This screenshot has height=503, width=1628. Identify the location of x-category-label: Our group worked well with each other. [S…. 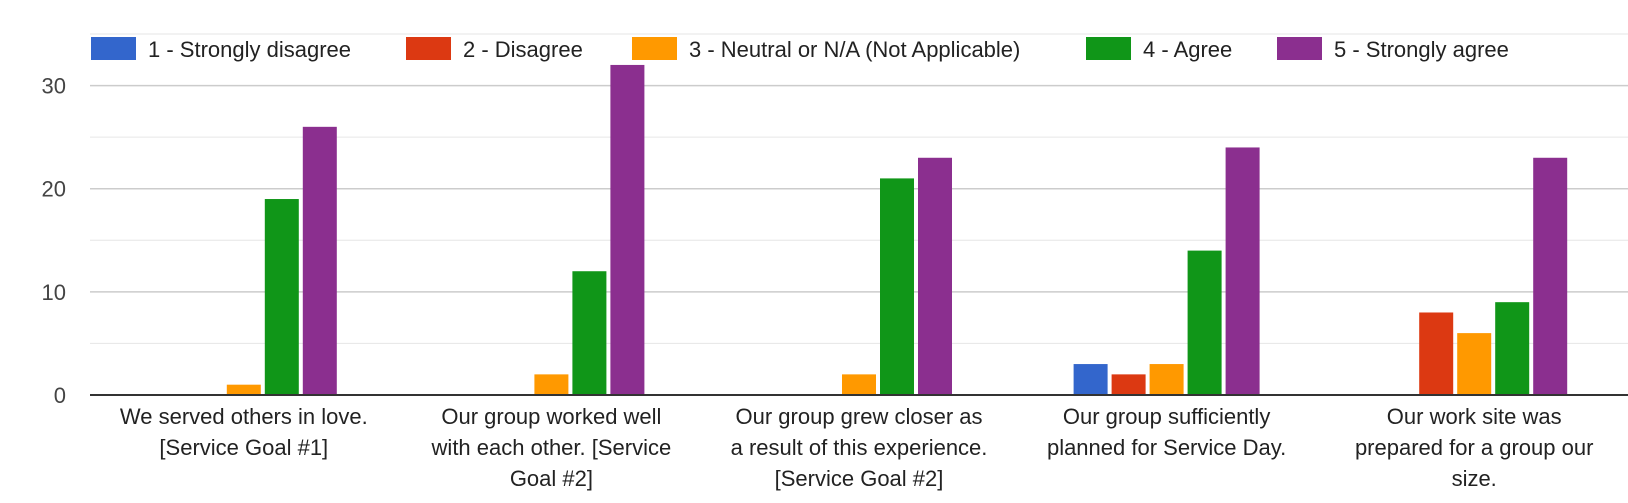
(551, 447).